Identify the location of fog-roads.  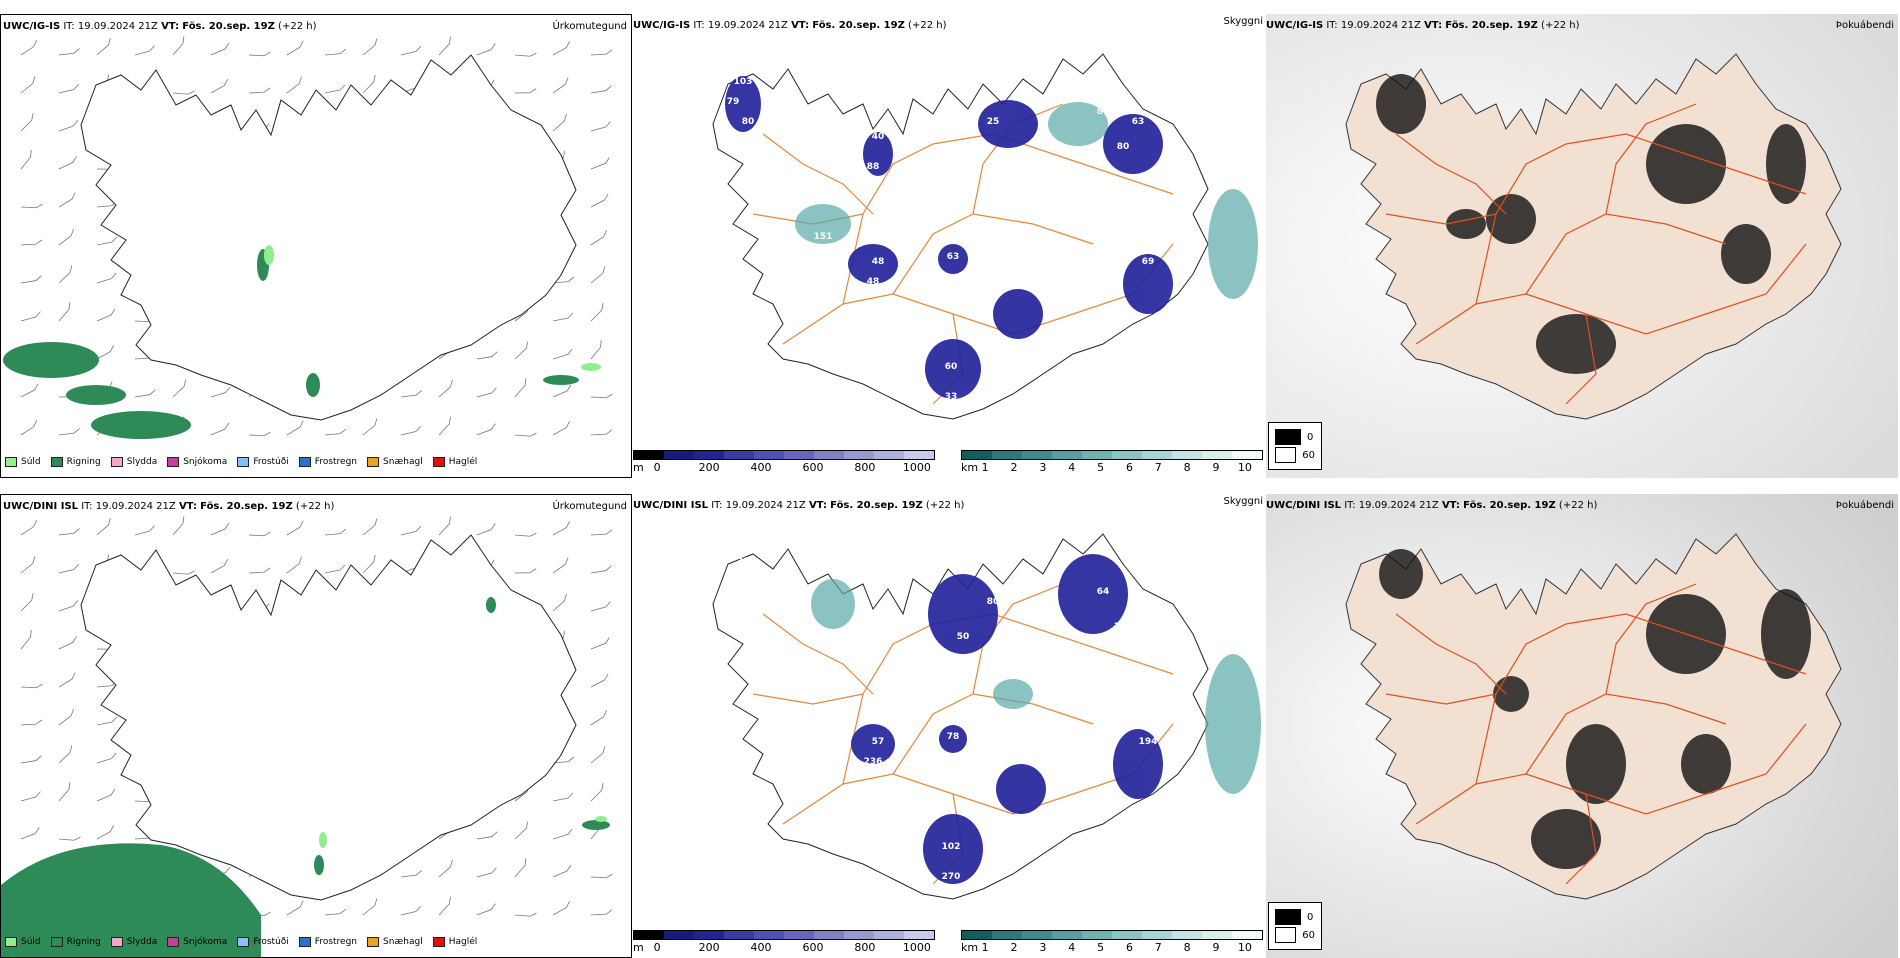
(1596, 734).